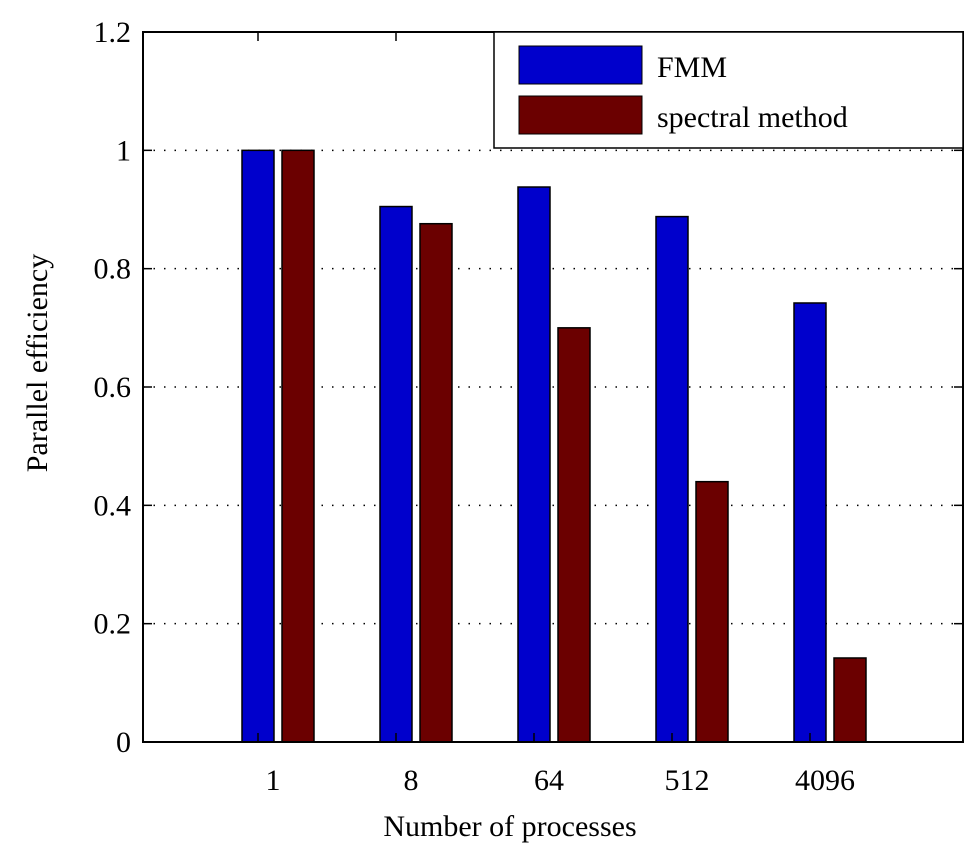  Describe the element at coordinates (123, 742) in the screenshot. I see `y-tick-label: 0` at that location.